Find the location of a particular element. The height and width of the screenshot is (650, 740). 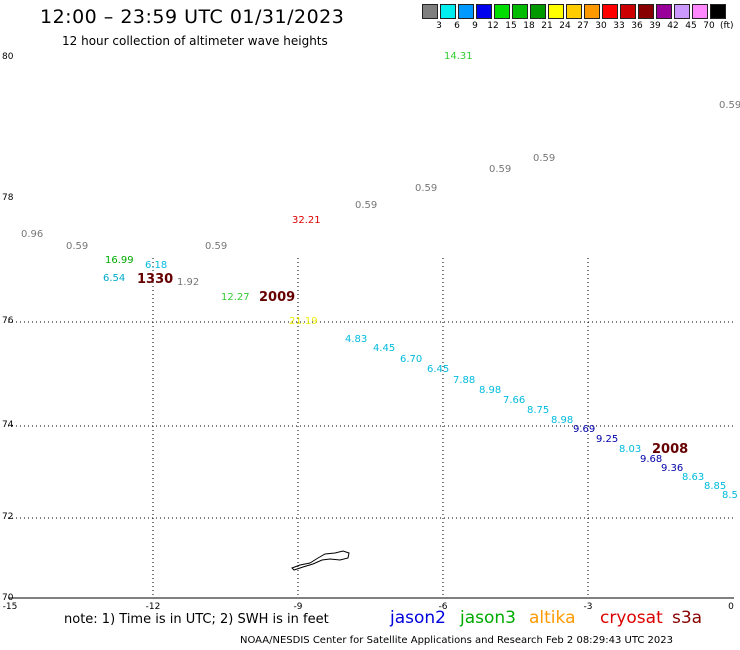

legend-label: 30 is located at coordinates (601, 26).